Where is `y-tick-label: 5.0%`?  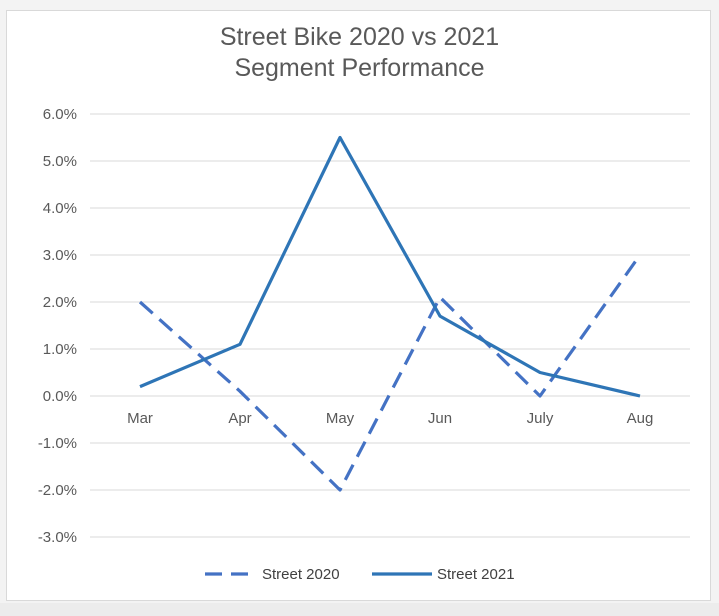 y-tick-label: 5.0% is located at coordinates (60, 161).